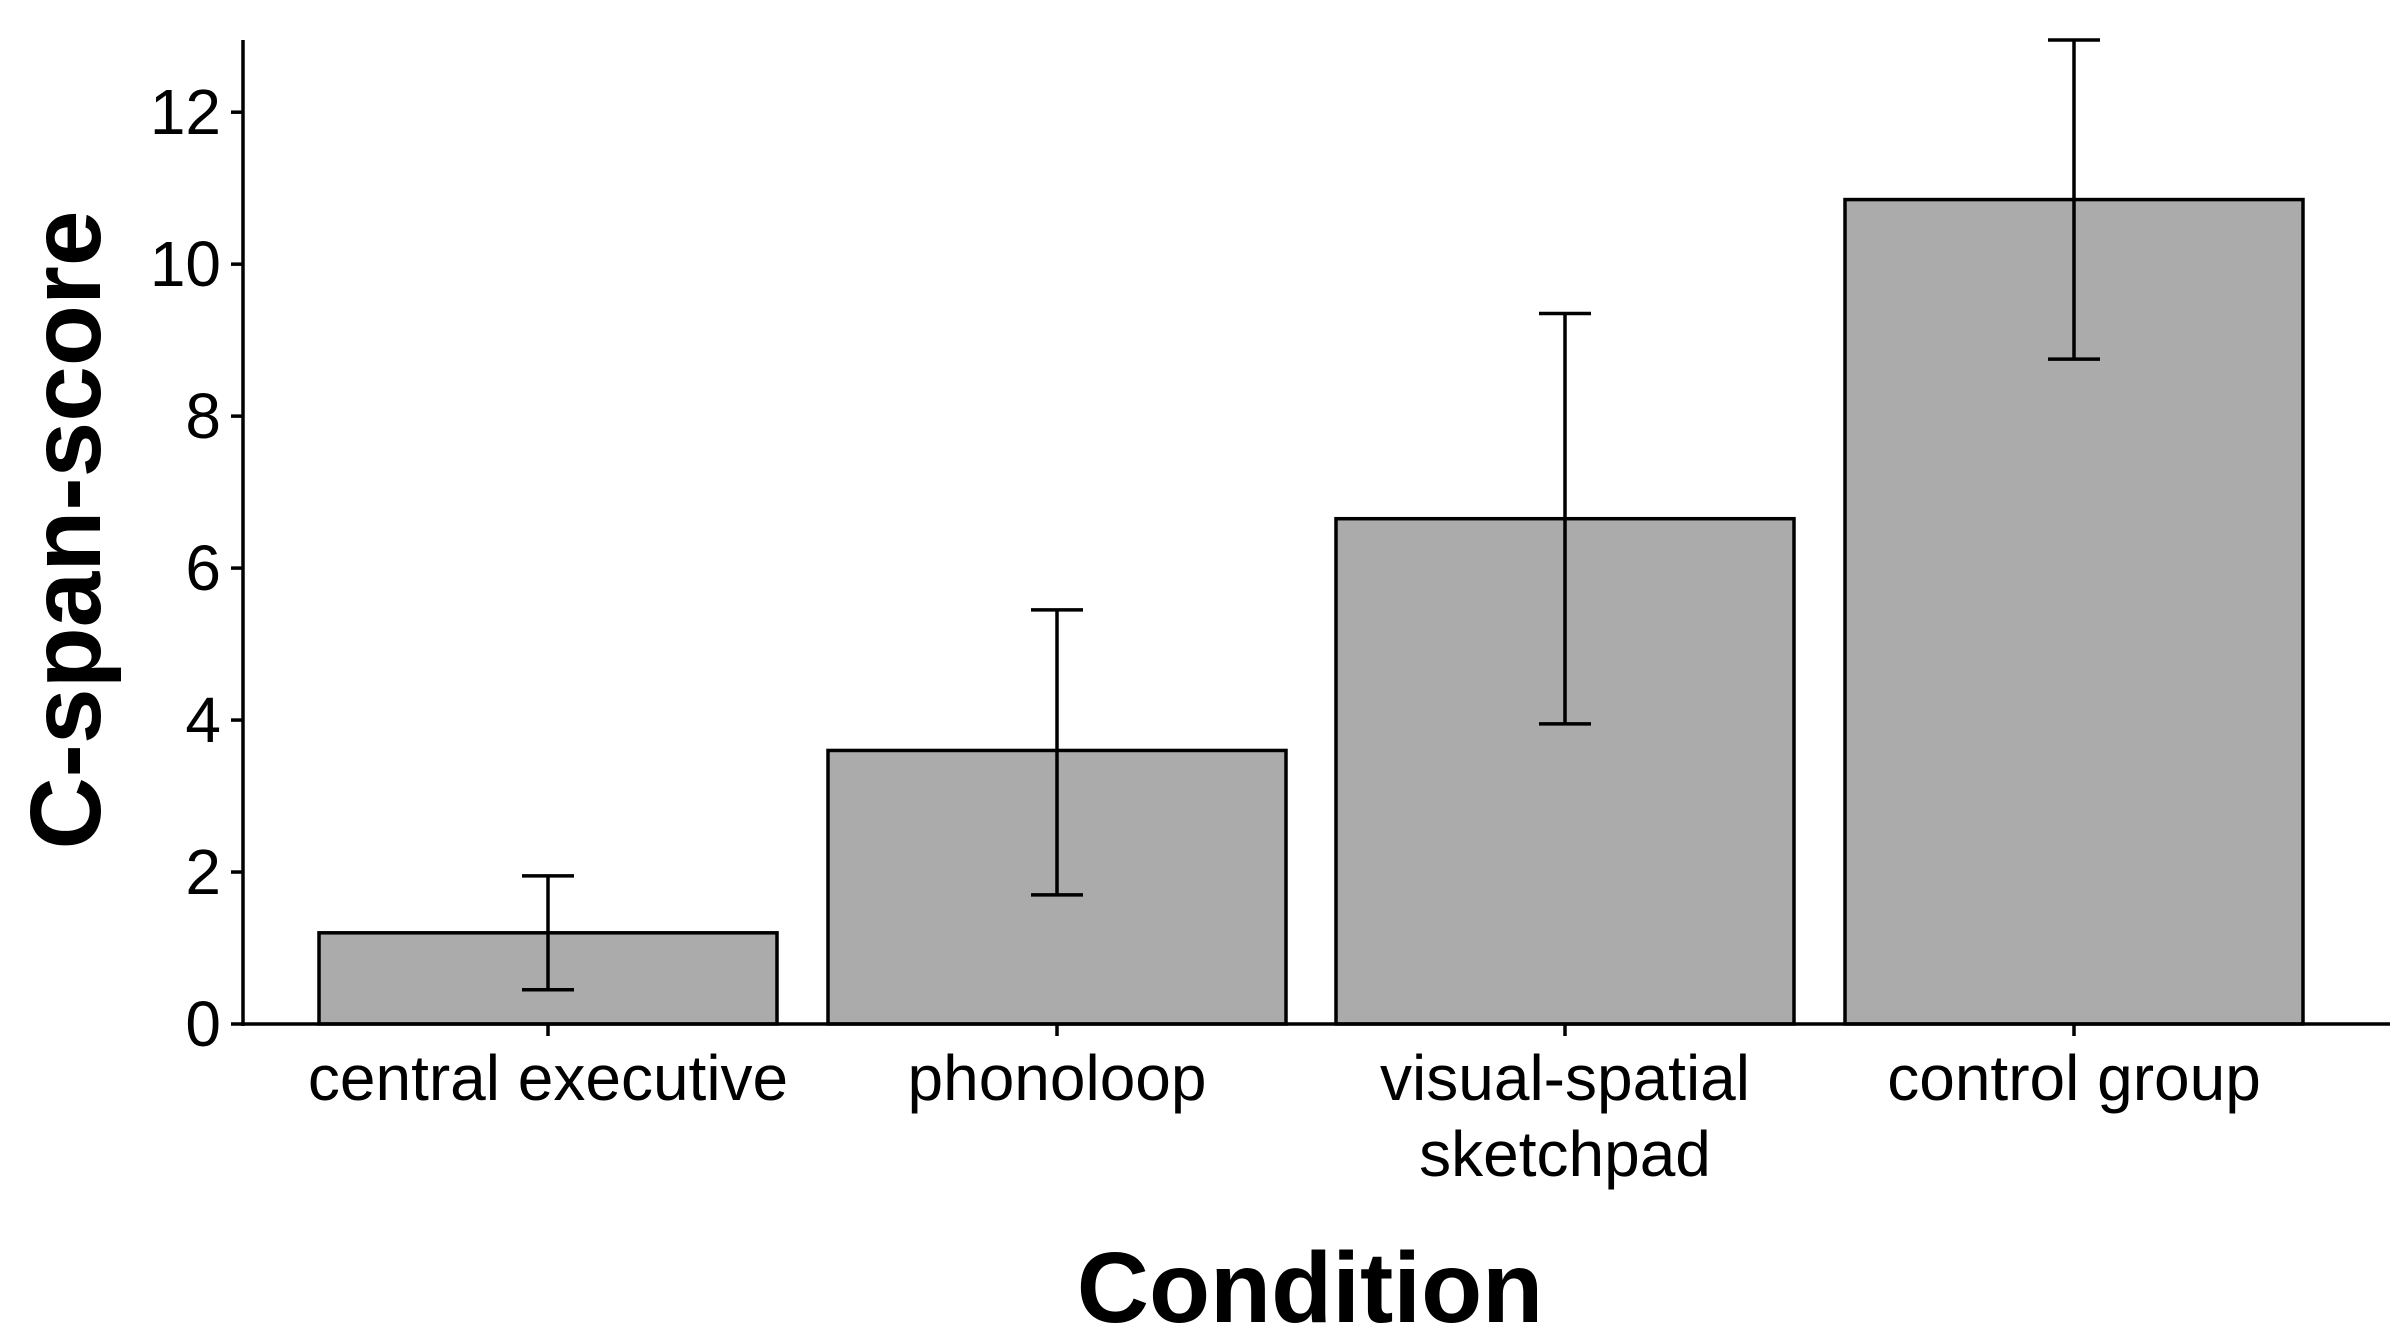 The height and width of the screenshot is (1339, 2403). I want to click on y-tick-label: 2, so click(203, 872).